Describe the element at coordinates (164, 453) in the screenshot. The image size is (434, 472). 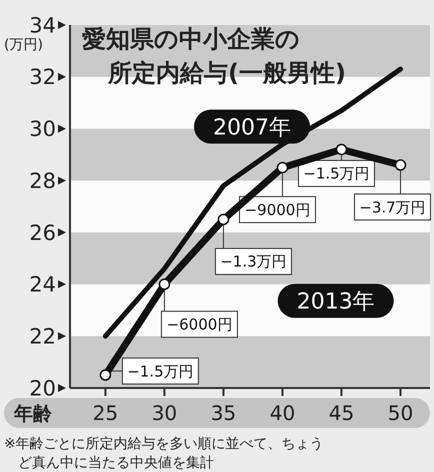
I see `text: ※年齢ごとに所定内給与を多い順に並べて、ちょうど真ん中に当たる中央値を集計` at that location.